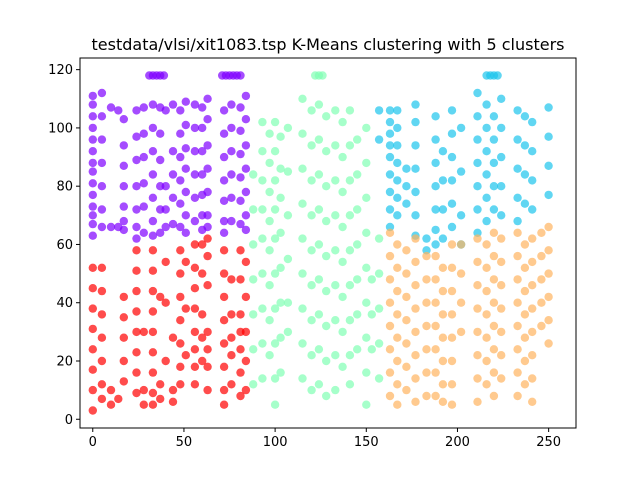 The image size is (640, 480). I want to click on y-tick-label: 120, so click(60, 70).